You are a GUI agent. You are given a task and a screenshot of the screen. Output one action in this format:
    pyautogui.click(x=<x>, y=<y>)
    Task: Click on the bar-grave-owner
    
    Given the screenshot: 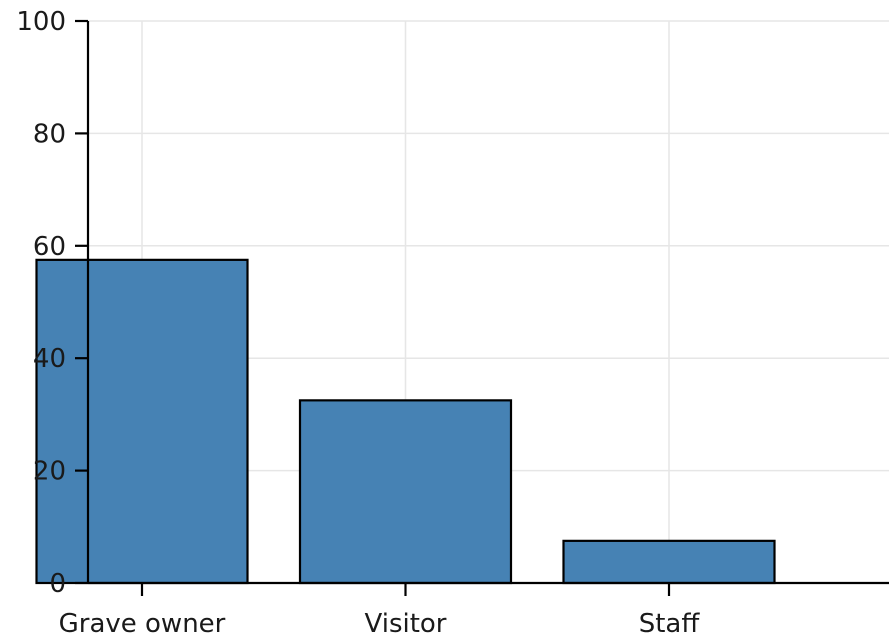 What is the action you would take?
    pyautogui.click(x=142, y=421)
    